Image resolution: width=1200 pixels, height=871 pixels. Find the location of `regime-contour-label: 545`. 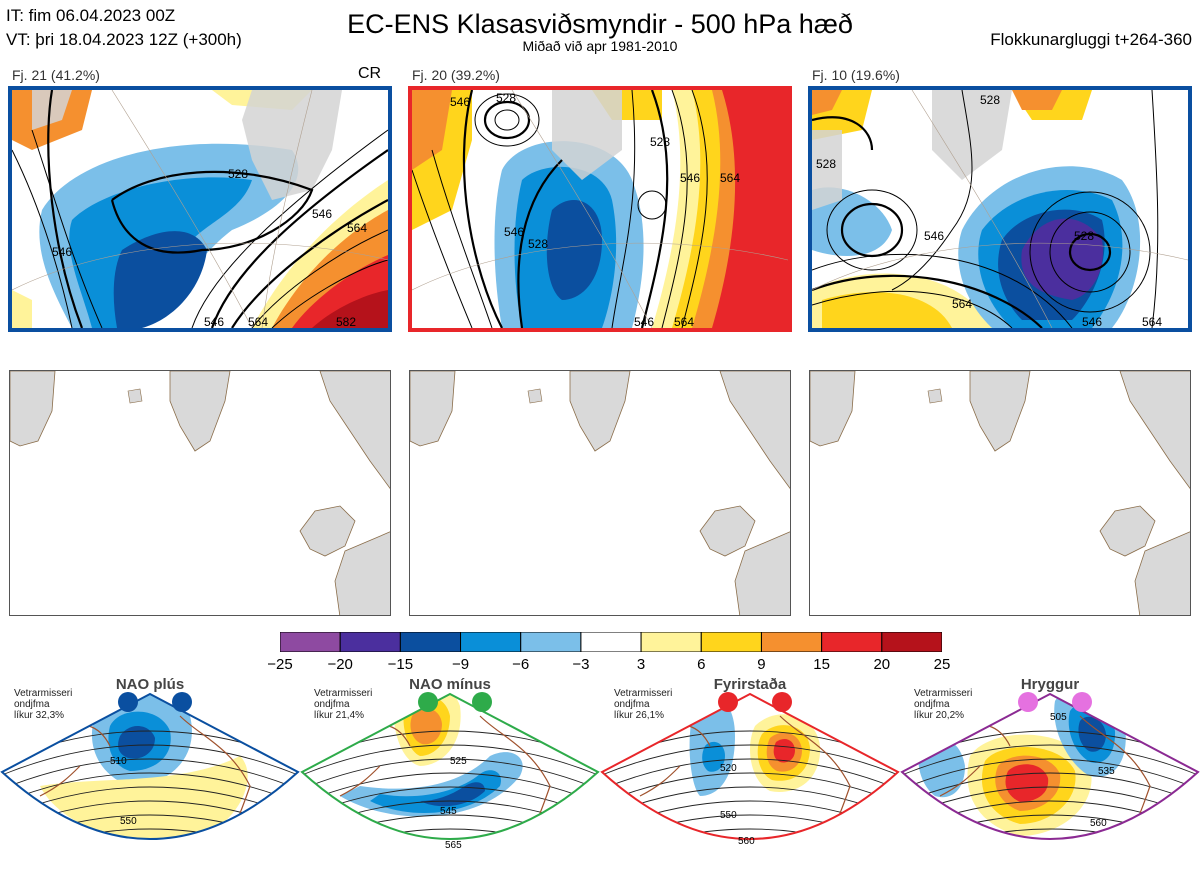

regime-contour-label: 545 is located at coordinates (448, 811).